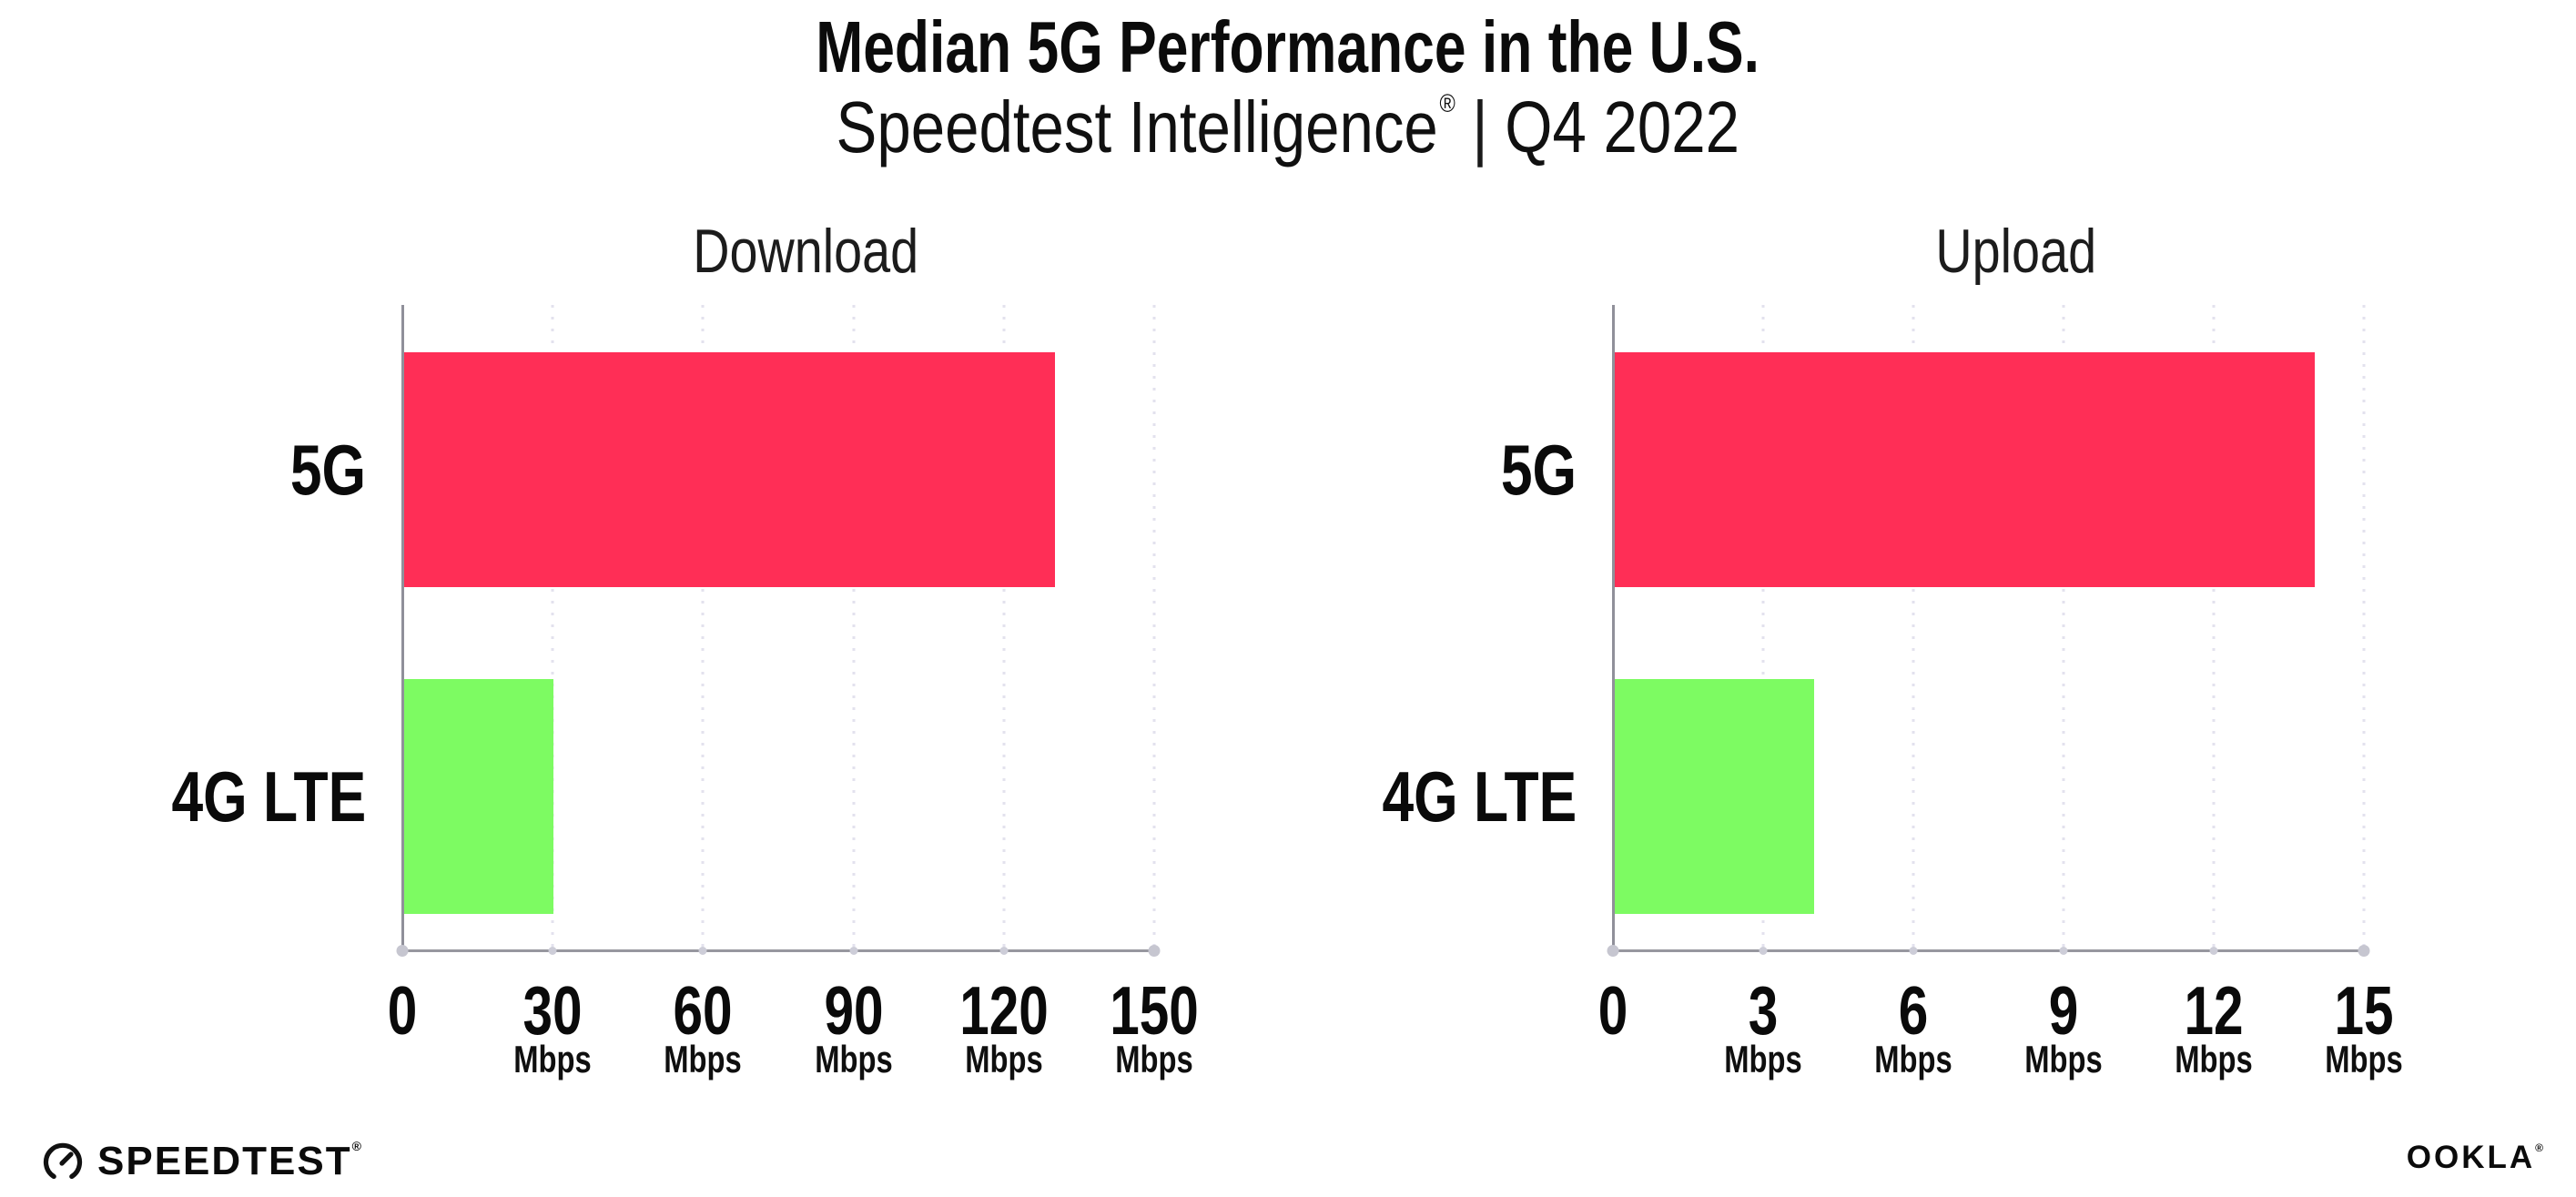  What do you see at coordinates (2063, 1059) in the screenshot?
I see `x-tick-unit-9: Mbps` at bounding box center [2063, 1059].